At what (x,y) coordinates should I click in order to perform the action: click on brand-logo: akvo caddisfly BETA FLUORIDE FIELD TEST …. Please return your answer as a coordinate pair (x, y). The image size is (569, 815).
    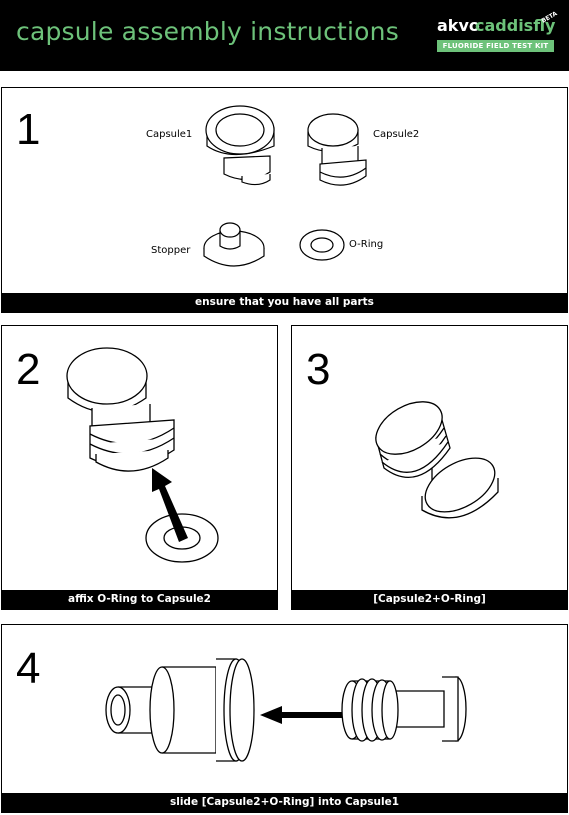
    Looking at the image, I should click on (498, 33).